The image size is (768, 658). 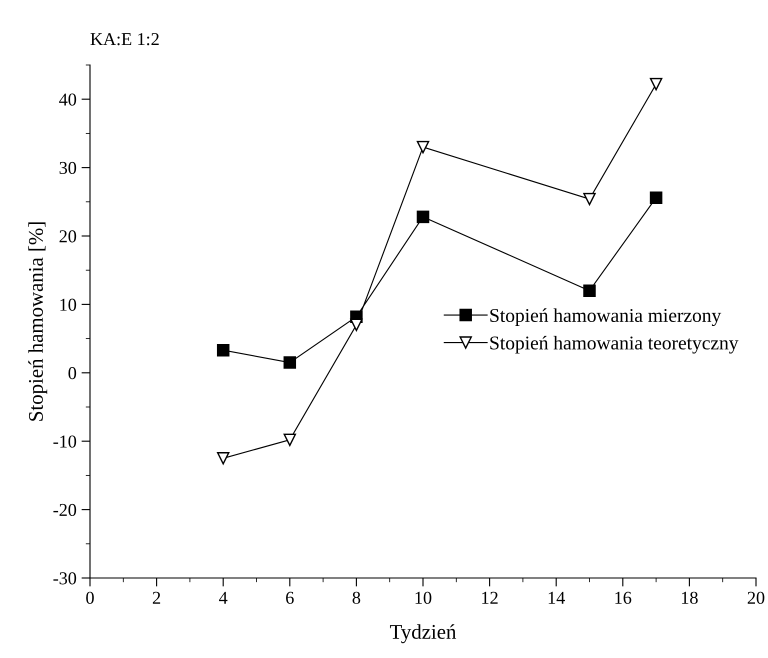 What do you see at coordinates (423, 634) in the screenshot?
I see `x-axis-title: Tydzień` at bounding box center [423, 634].